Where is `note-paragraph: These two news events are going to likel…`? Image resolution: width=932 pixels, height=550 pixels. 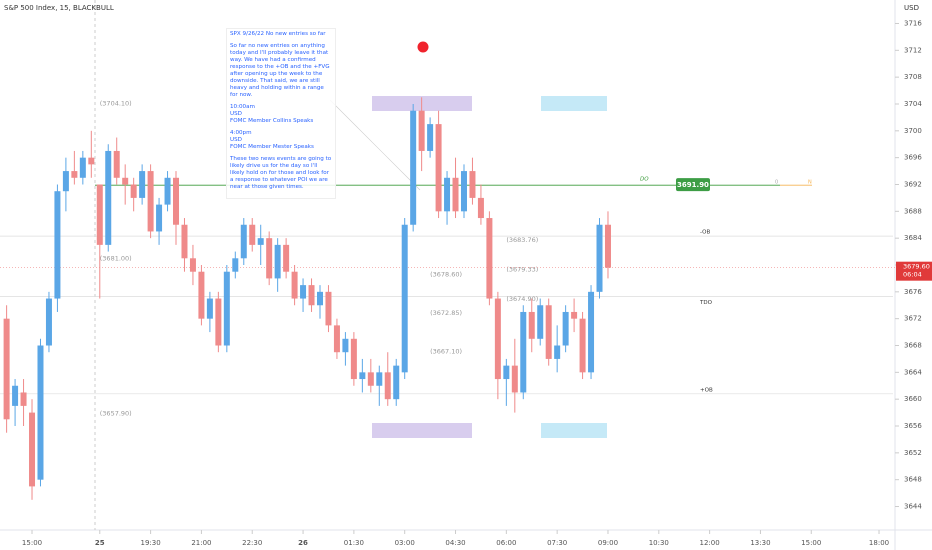
note-paragraph: These two news events are going to likel… is located at coordinates (281, 172).